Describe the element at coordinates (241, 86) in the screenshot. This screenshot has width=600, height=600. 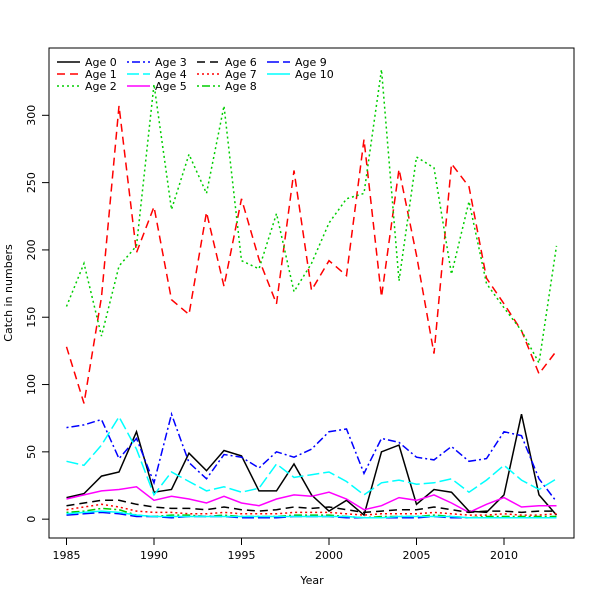
I see `legend-label: Age 8` at that location.